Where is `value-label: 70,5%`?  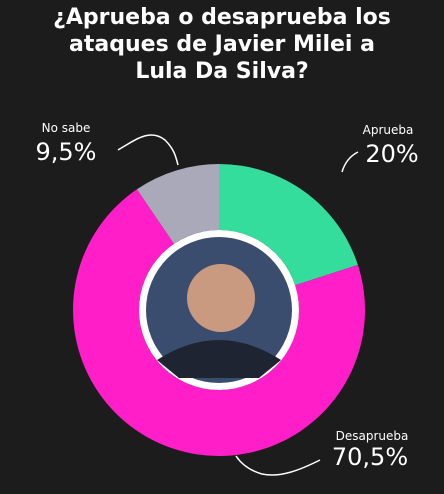 value-label: 70,5% is located at coordinates (370, 457).